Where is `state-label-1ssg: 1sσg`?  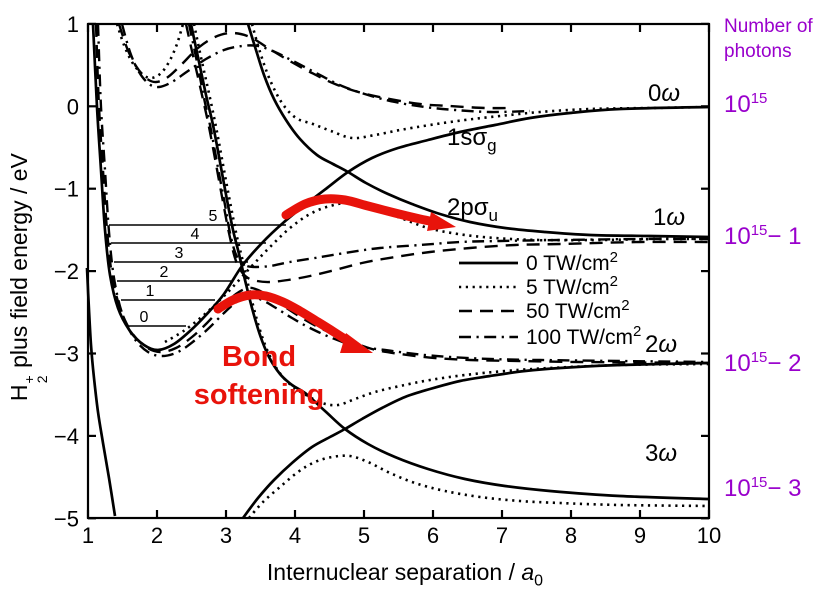
state-label-1ssg: 1sσg is located at coordinates (472, 139).